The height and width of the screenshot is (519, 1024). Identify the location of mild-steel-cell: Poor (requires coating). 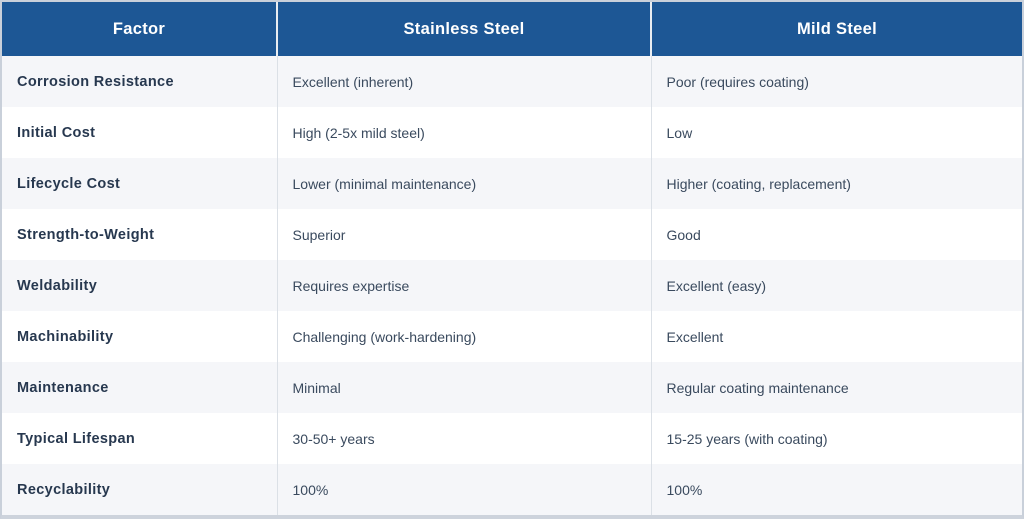
(836, 81).